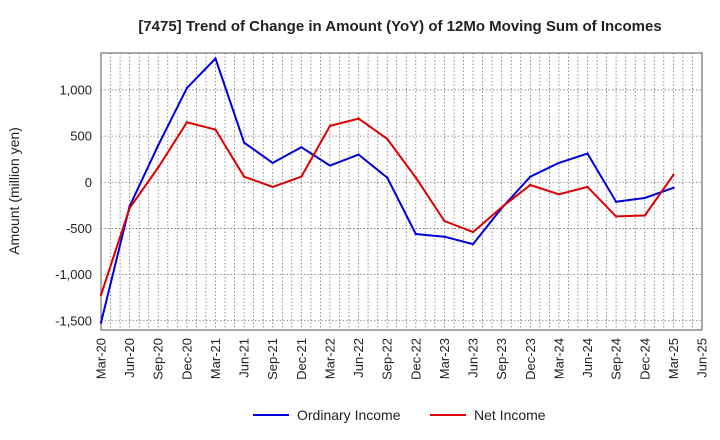  Describe the element at coordinates (558, 358) in the screenshot. I see `x-tick-label: Mar-24` at that location.